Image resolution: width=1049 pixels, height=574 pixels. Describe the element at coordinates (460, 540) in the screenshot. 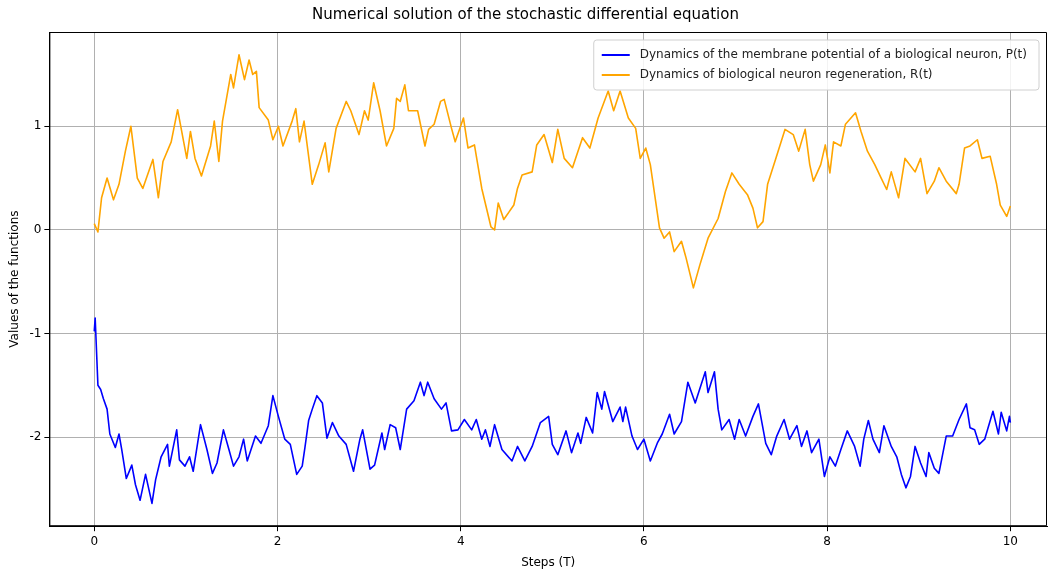

I see `x-tick-label: 4` at that location.